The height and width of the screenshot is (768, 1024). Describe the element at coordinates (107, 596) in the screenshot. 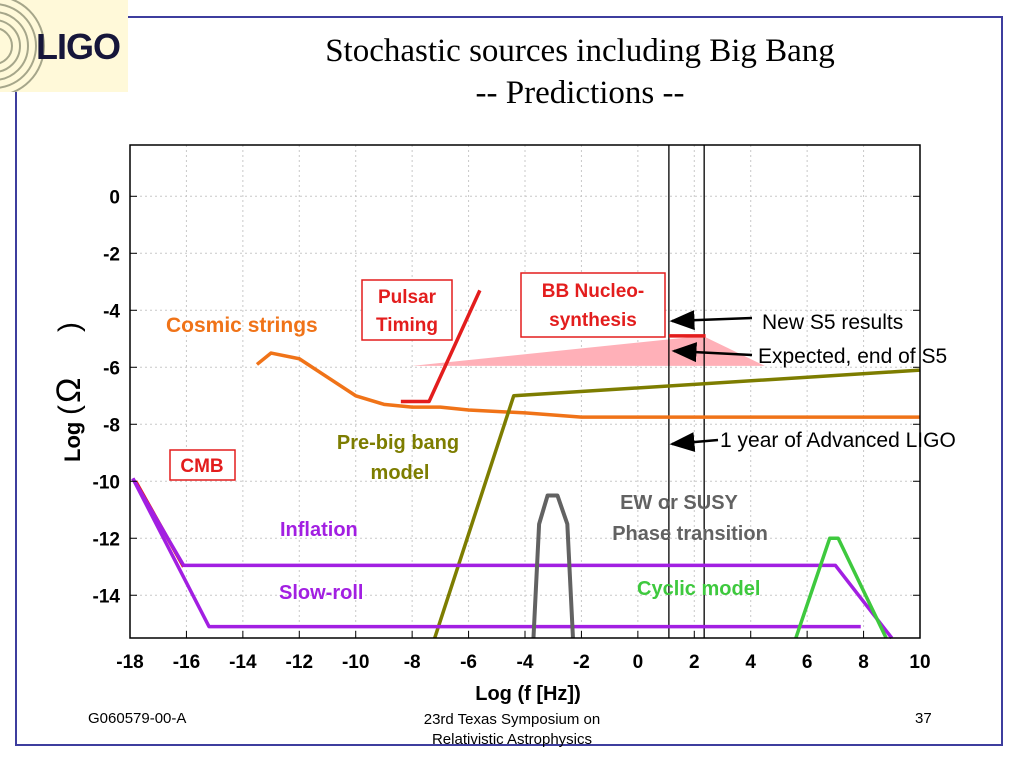

I see `y-tick-label: -14` at that location.